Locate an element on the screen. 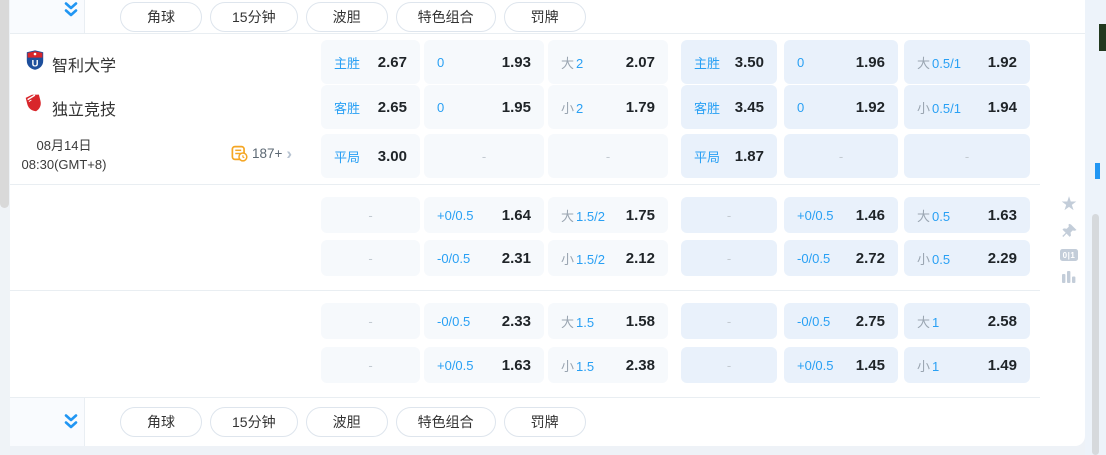  pin-icon is located at coordinates (1069, 231).